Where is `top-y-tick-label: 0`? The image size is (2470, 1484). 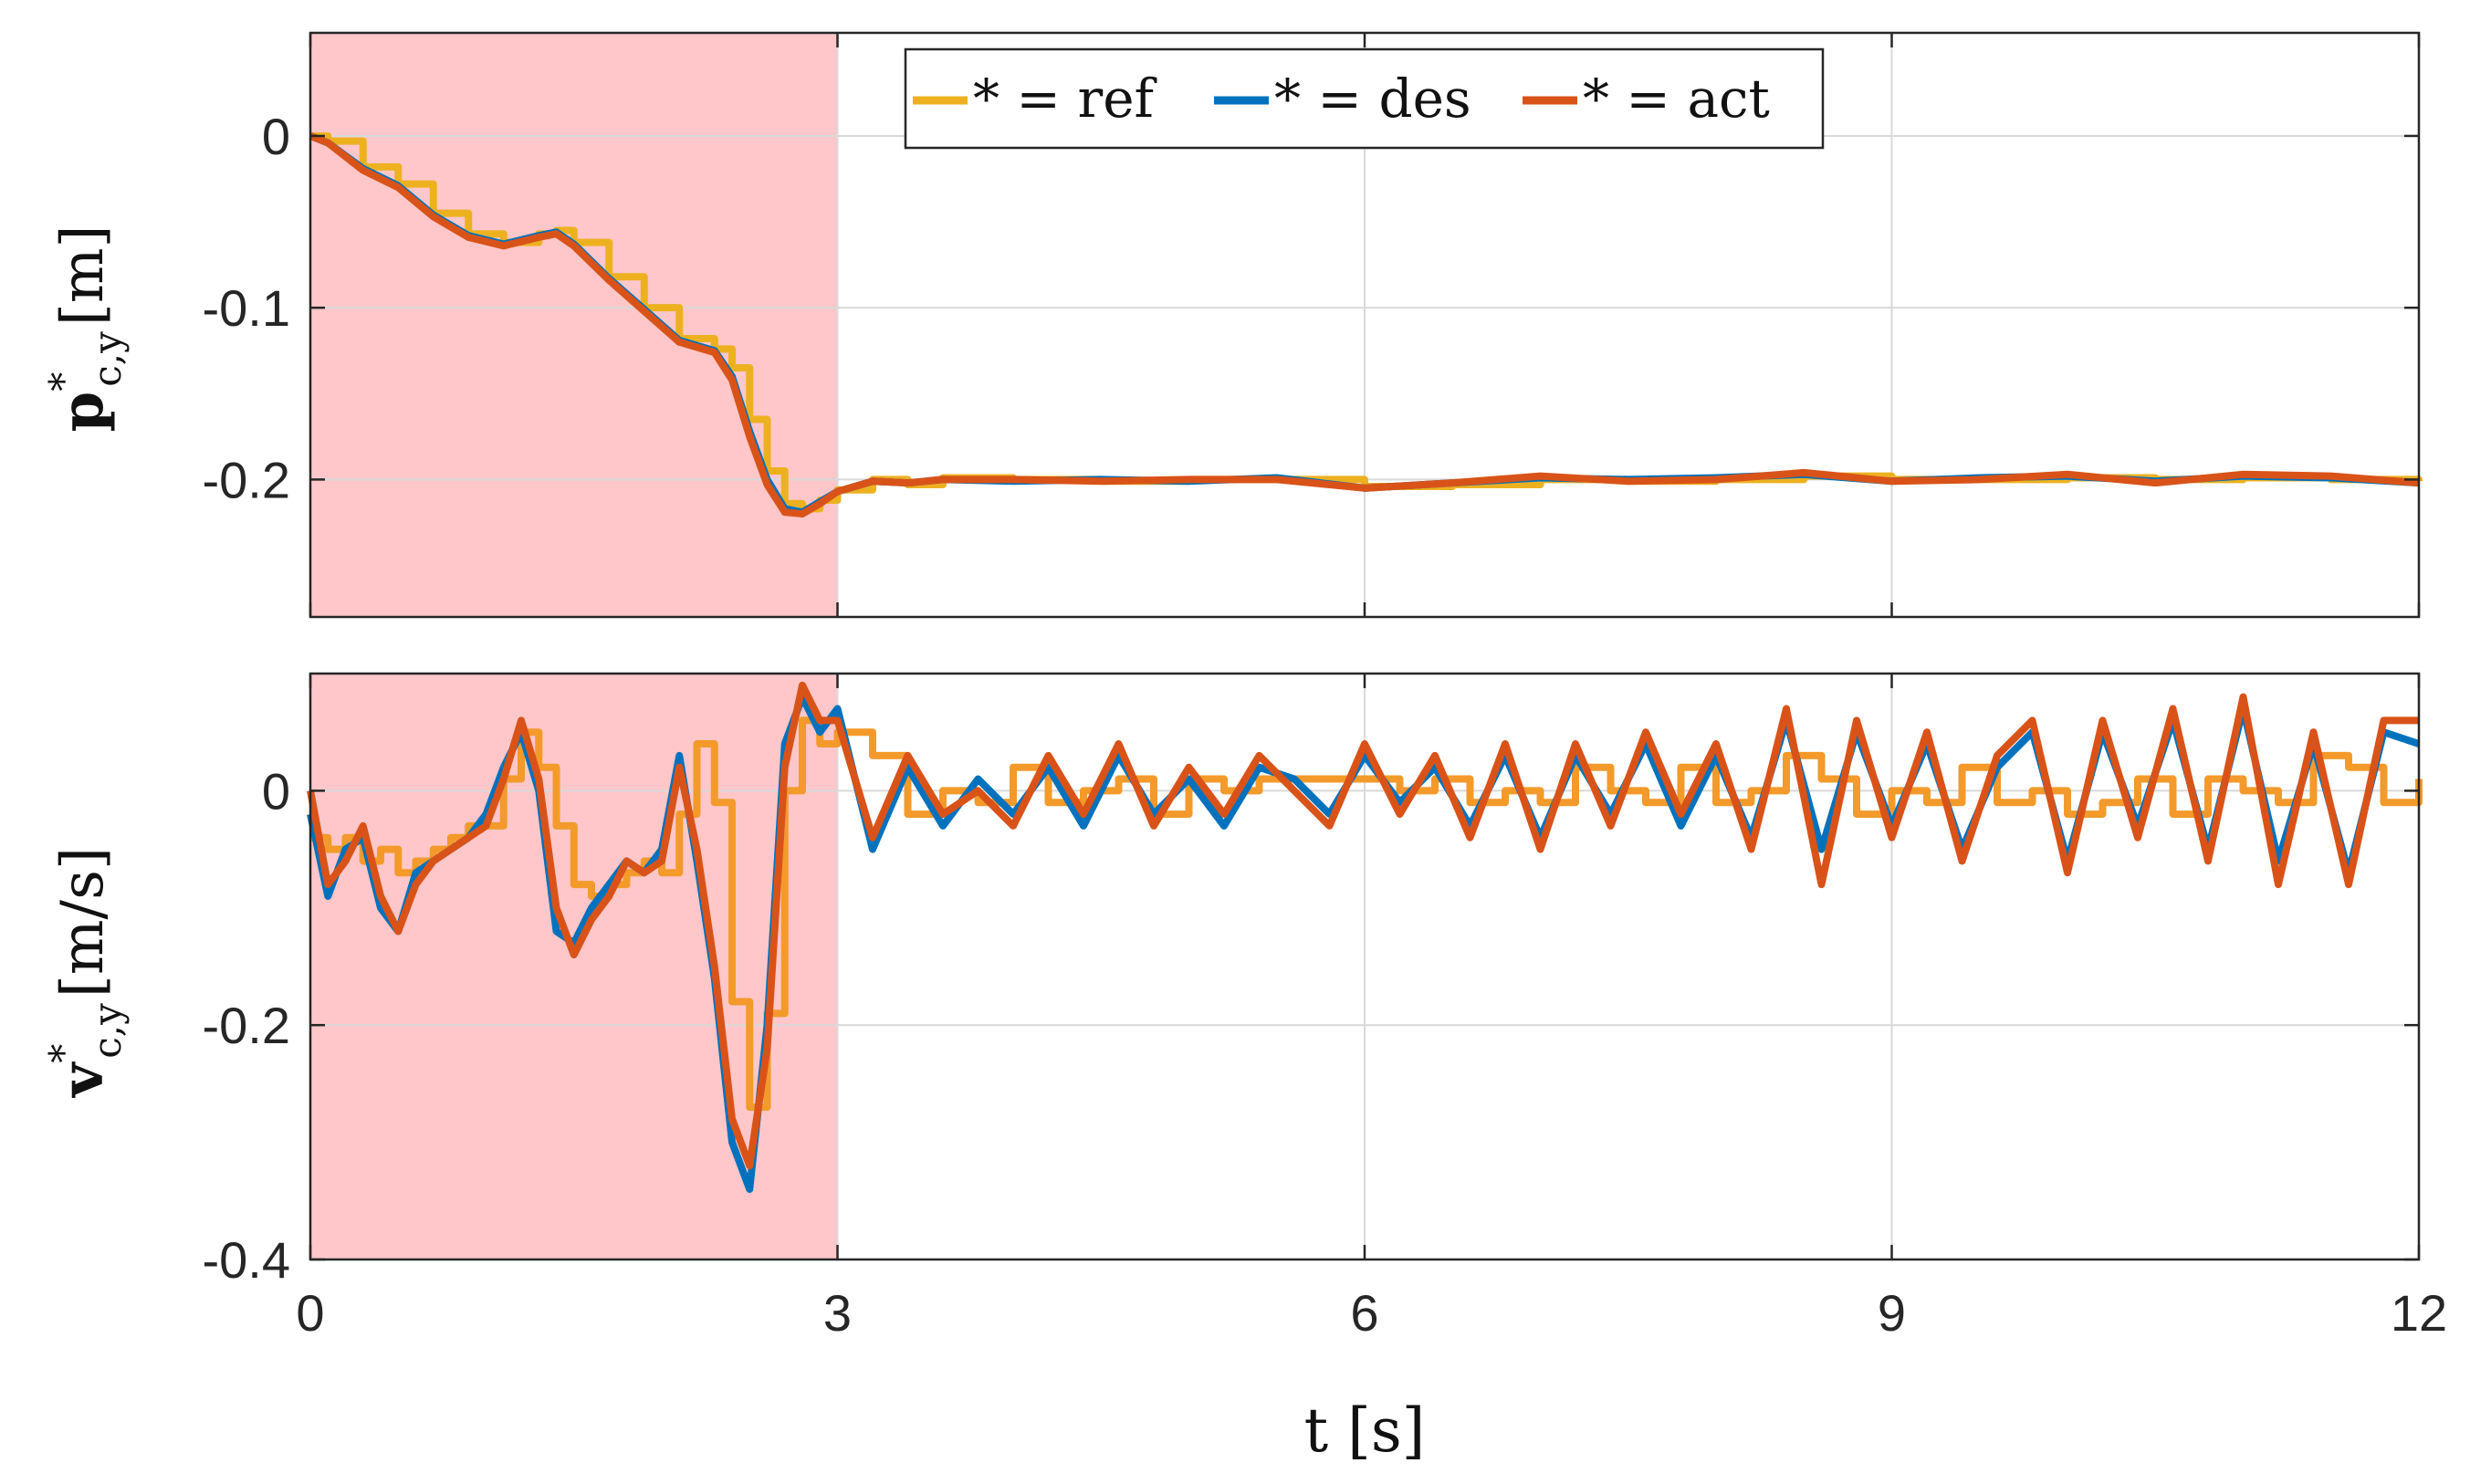 top-y-tick-label: 0 is located at coordinates (276, 136).